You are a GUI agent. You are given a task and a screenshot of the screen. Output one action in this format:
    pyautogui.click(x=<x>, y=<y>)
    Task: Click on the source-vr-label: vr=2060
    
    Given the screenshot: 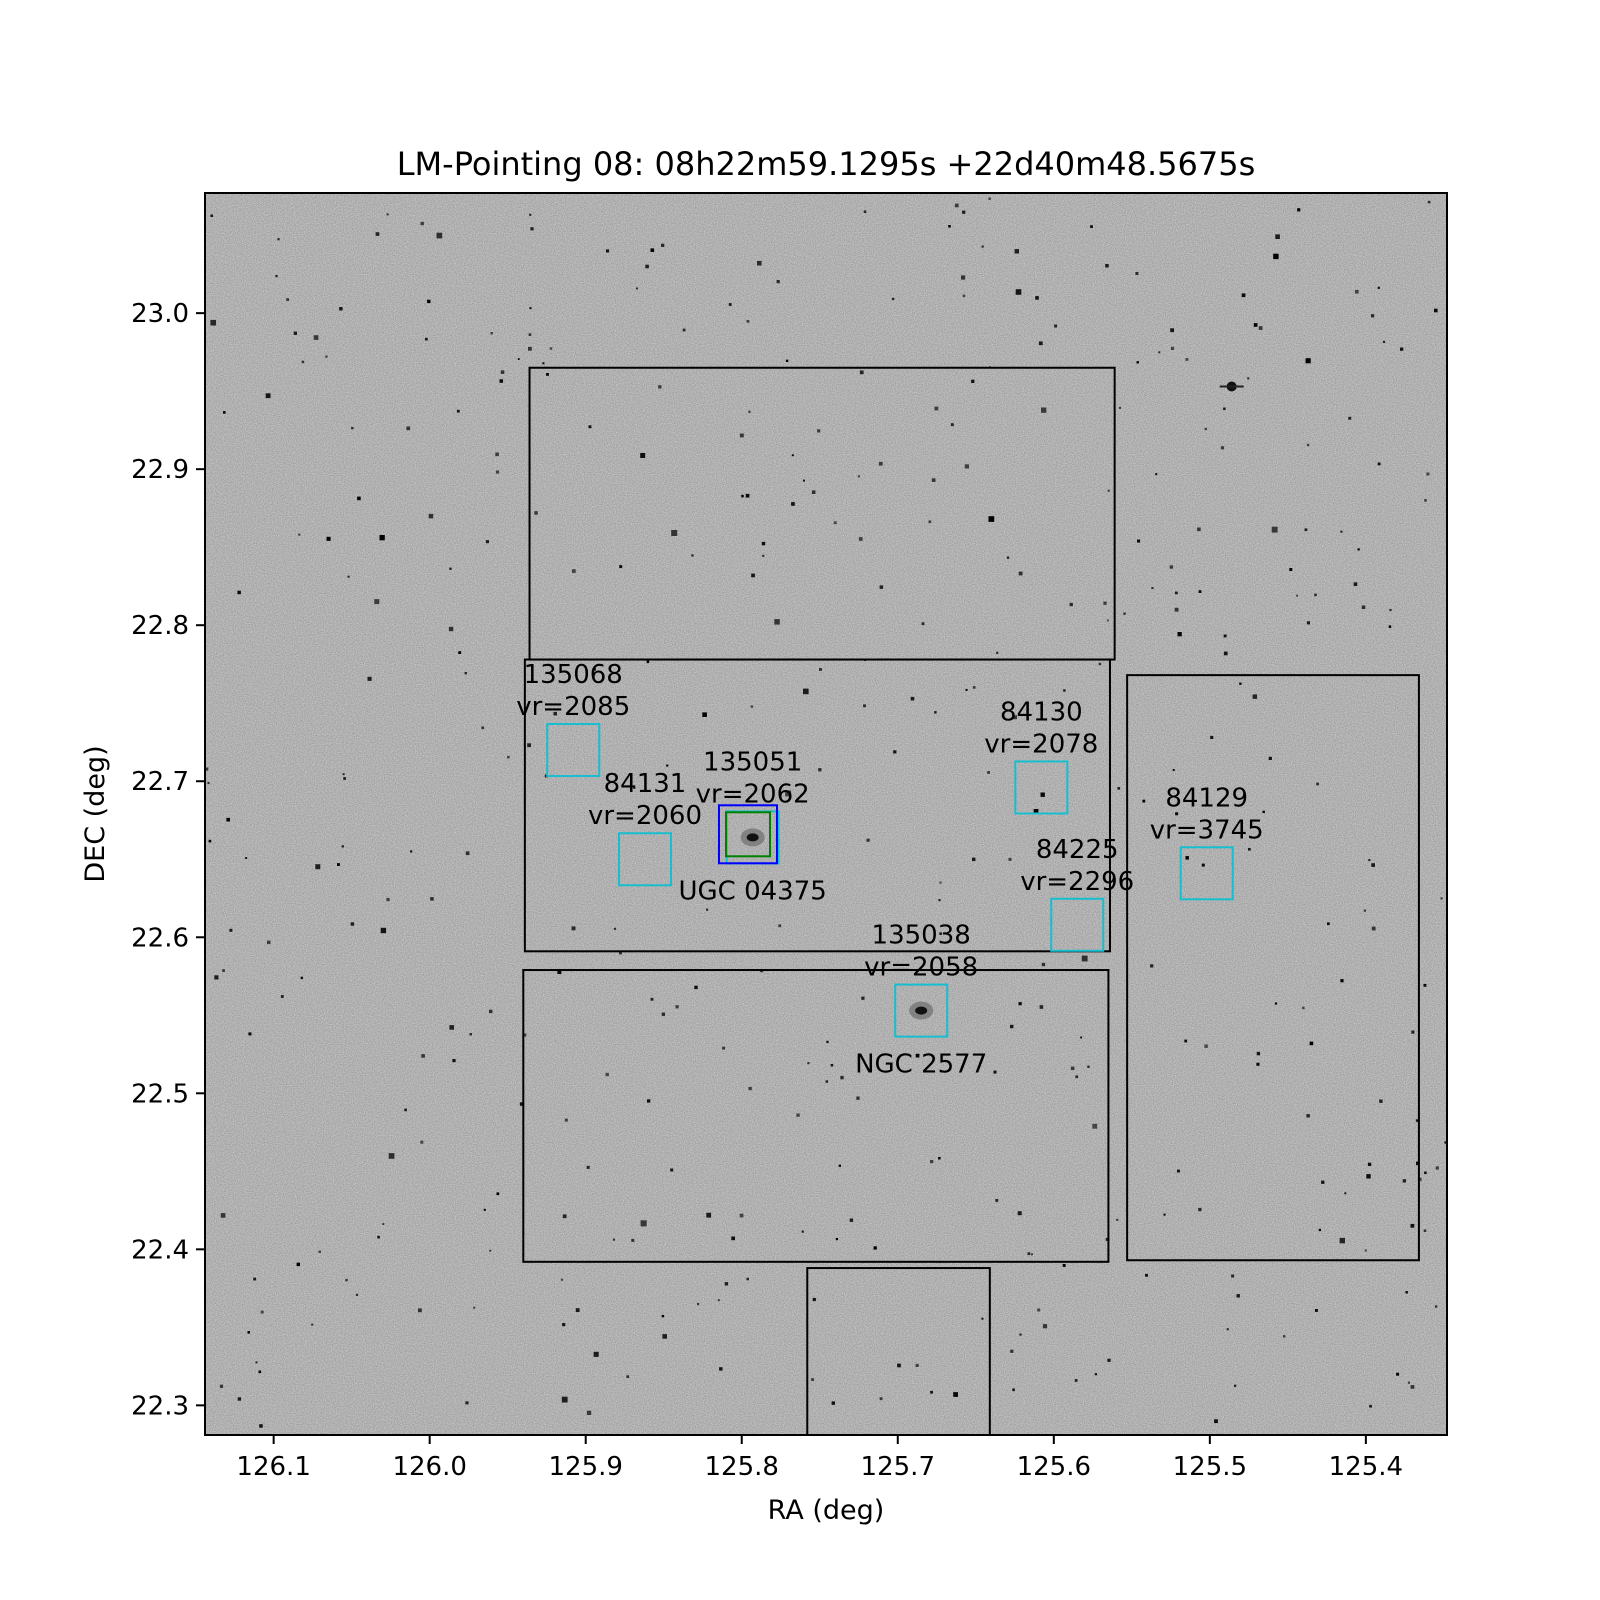 What is the action you would take?
    pyautogui.click(x=645, y=816)
    